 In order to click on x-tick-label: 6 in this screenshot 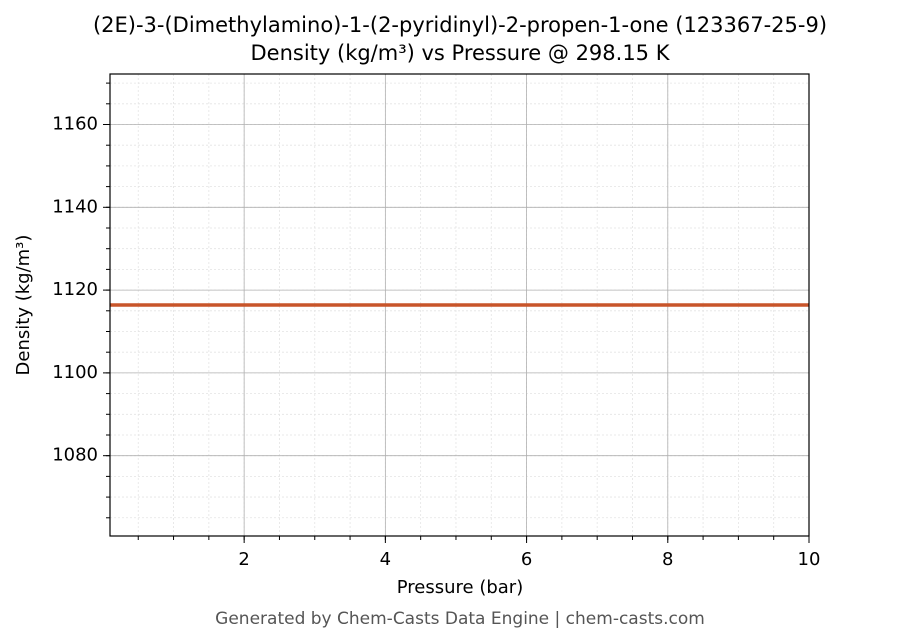, I will do `click(526, 559)`.